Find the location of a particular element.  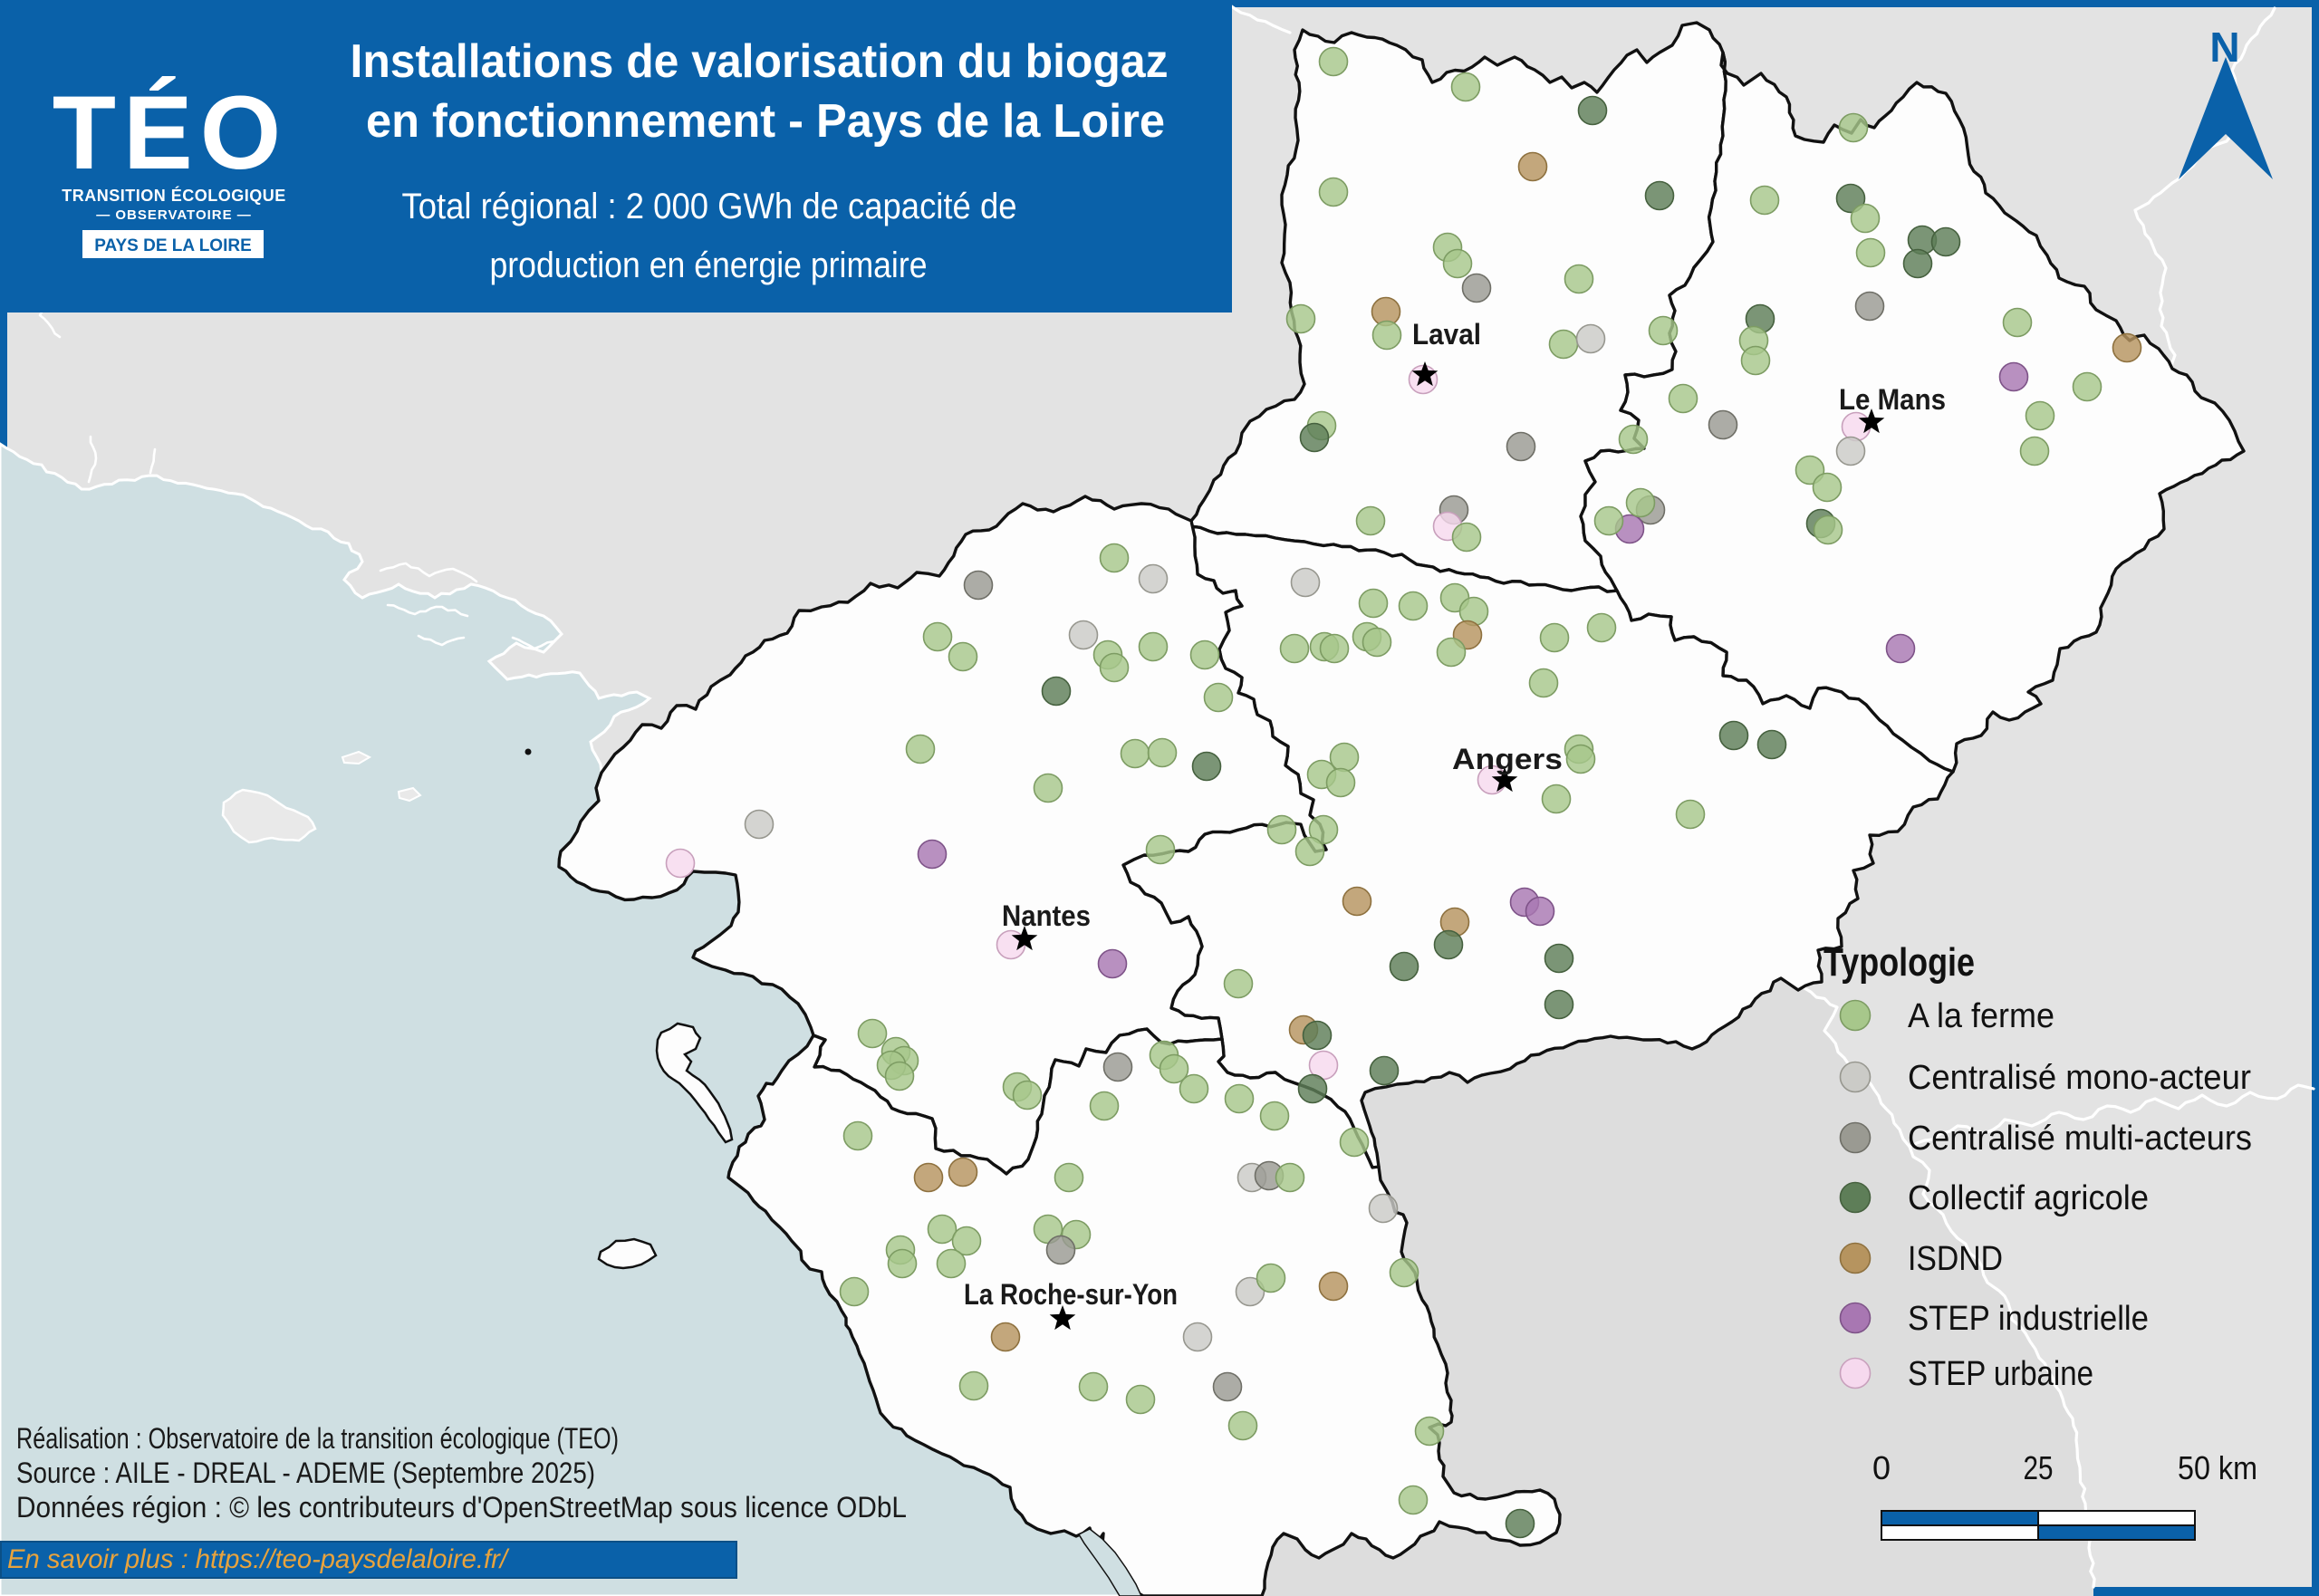

svg-text: La Roche-sur-Yon is located at coordinates (1071, 1294).